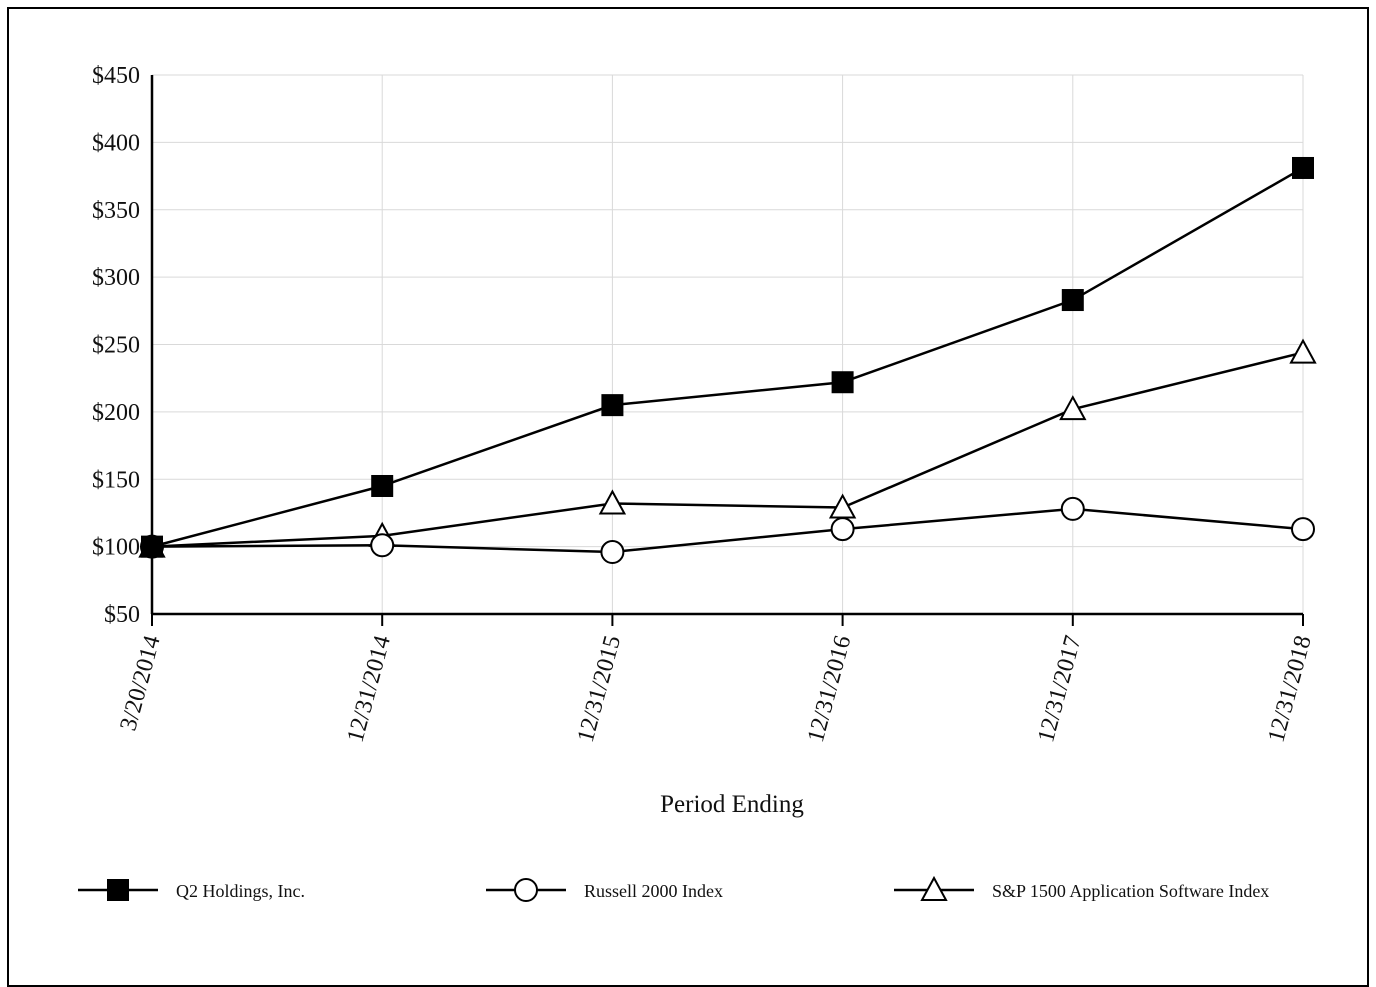  Describe the element at coordinates (116, 548) in the screenshot. I see `y-tick-label: $100` at that location.